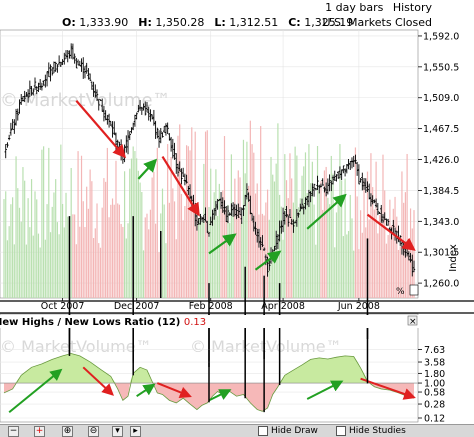 This screenshot has width=474, height=437. What do you see at coordinates (93, 431) in the screenshot?
I see `zoom-in-icon: ⊖` at bounding box center [93, 431].